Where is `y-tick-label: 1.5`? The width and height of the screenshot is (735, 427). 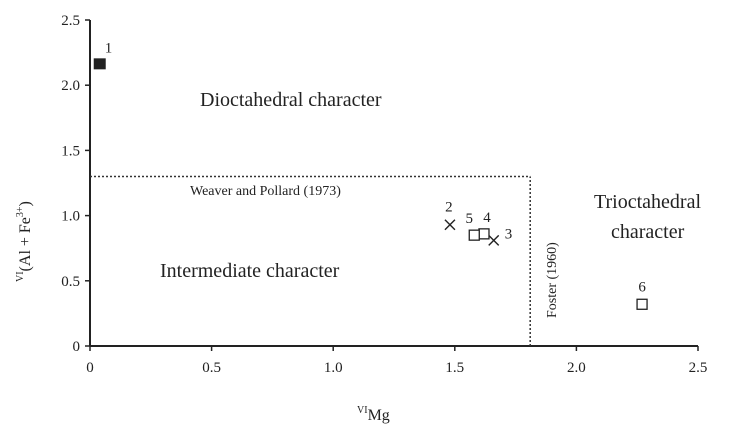
y-tick-label: 1.5 is located at coordinates (70, 151).